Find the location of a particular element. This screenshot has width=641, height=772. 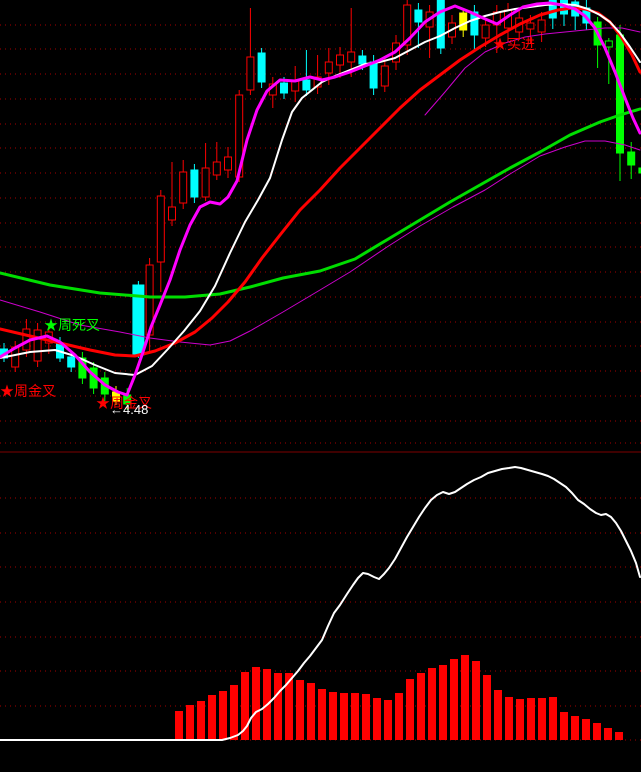

weekly-golden-cross-label-2: ★周金叉 is located at coordinates (124, 403).